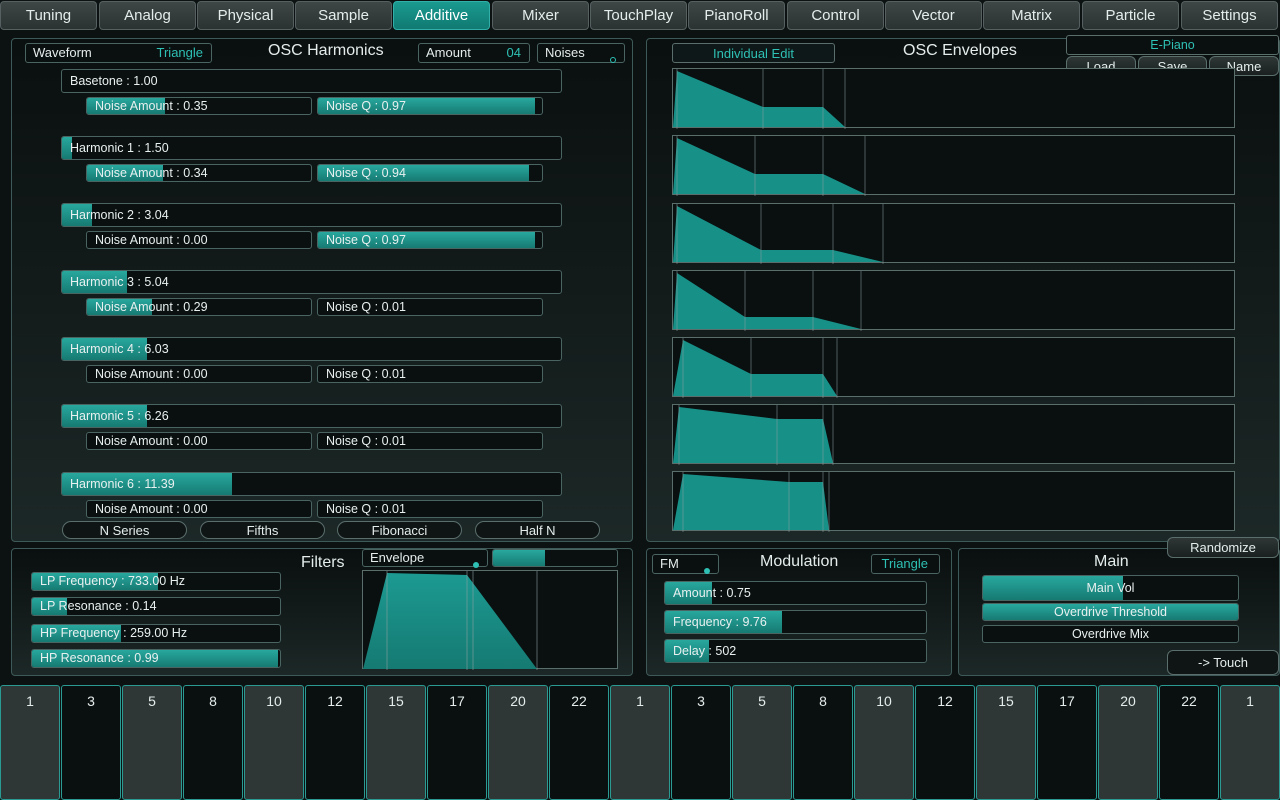  I want to click on noise-q-slider: Noise Q : 0.94, so click(430, 173).